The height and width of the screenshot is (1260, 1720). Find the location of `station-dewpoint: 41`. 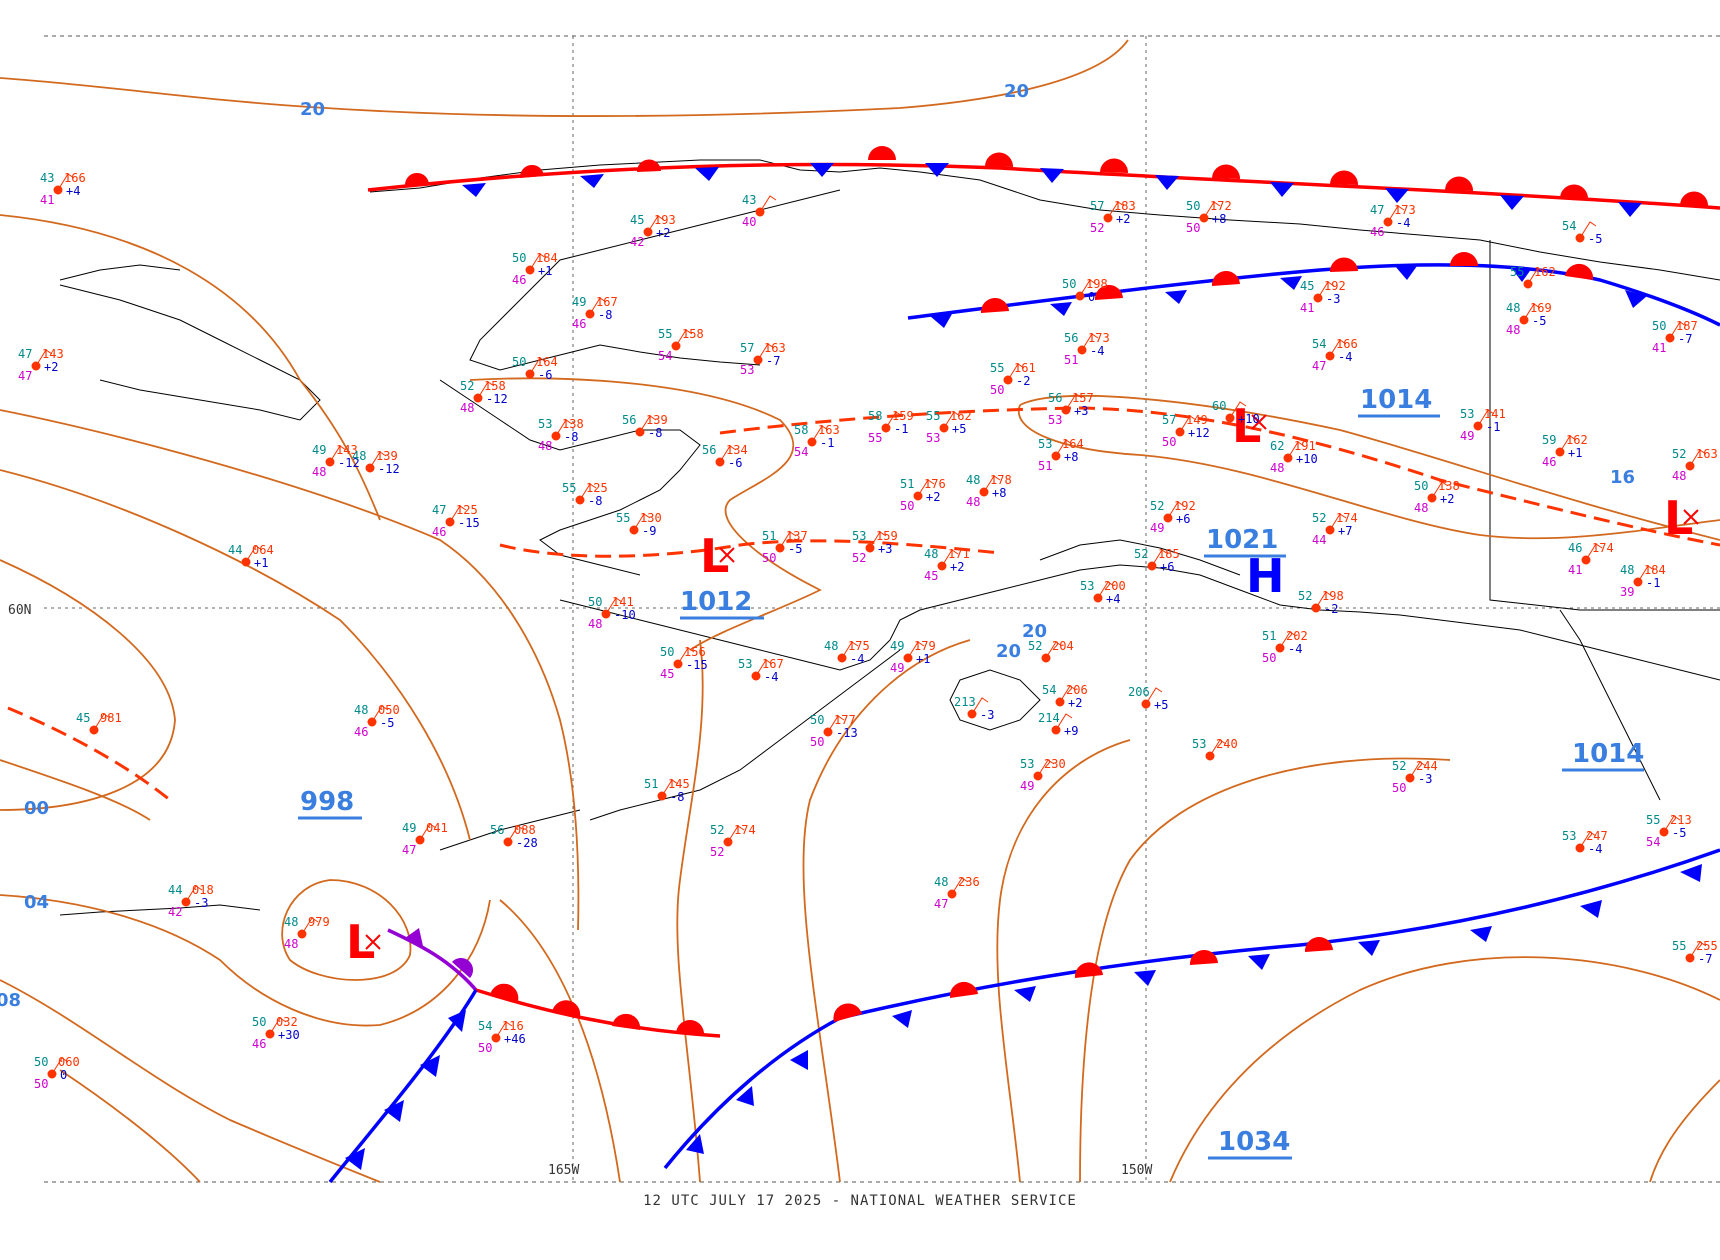

station-dewpoint: 41 is located at coordinates (1307, 308).